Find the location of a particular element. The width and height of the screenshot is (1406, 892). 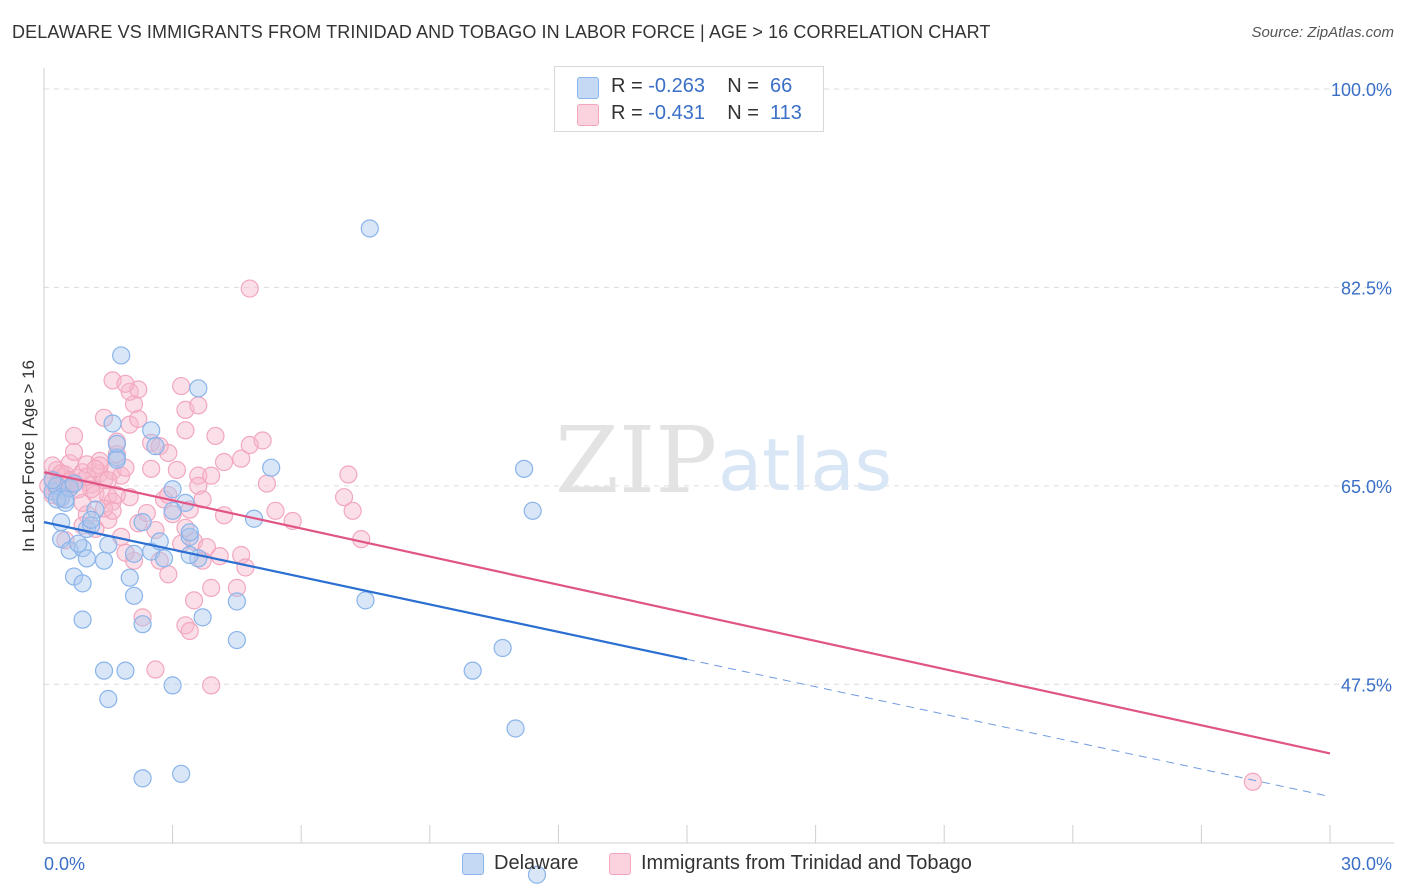

legend-label-delaware: Delaware is located at coordinates (536, 863).